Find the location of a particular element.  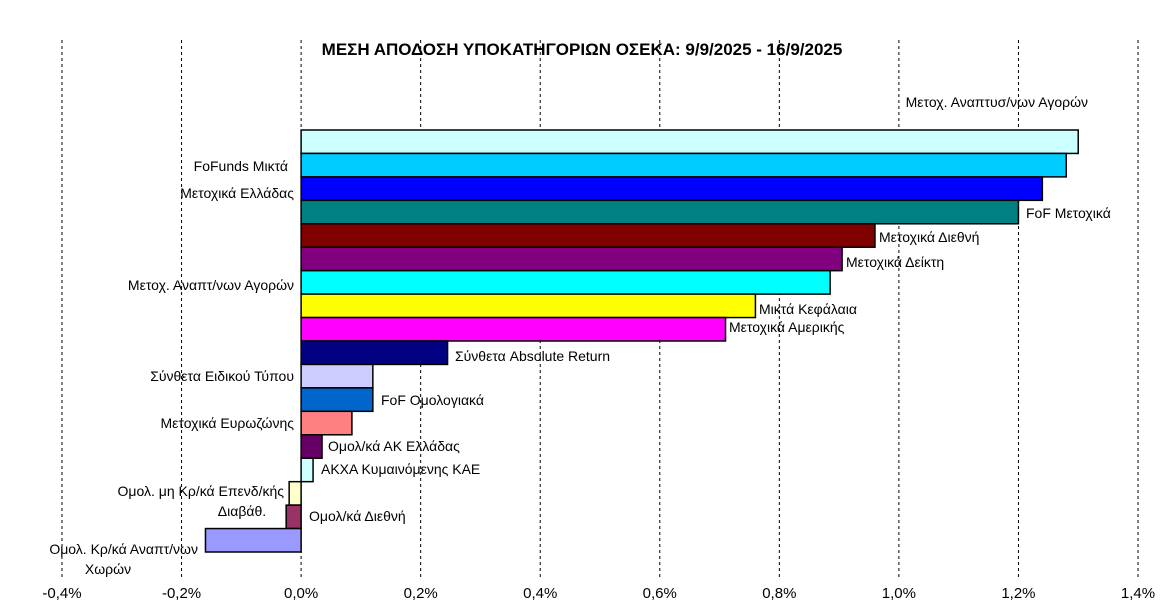

bar-label: Μετοχικά Διεθνή is located at coordinates (929, 237).